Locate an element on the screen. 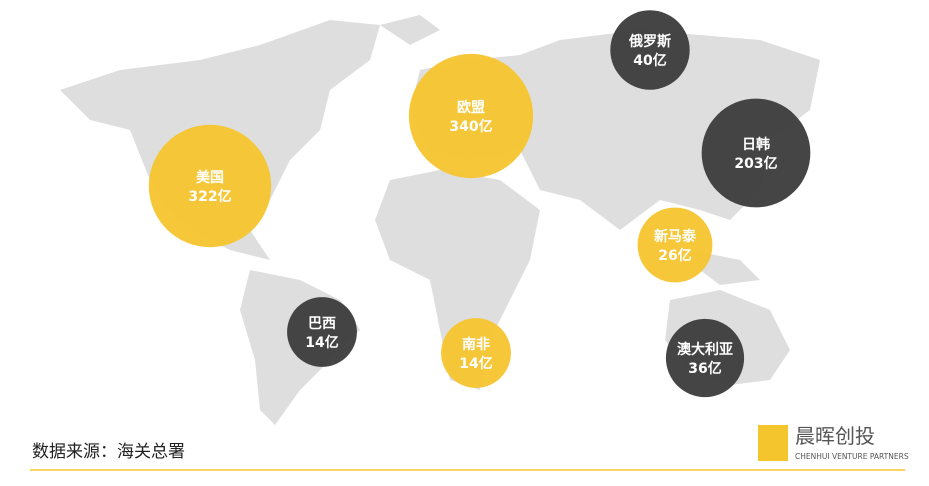  source-note: 数据来源：海关总署 is located at coordinates (108, 452).